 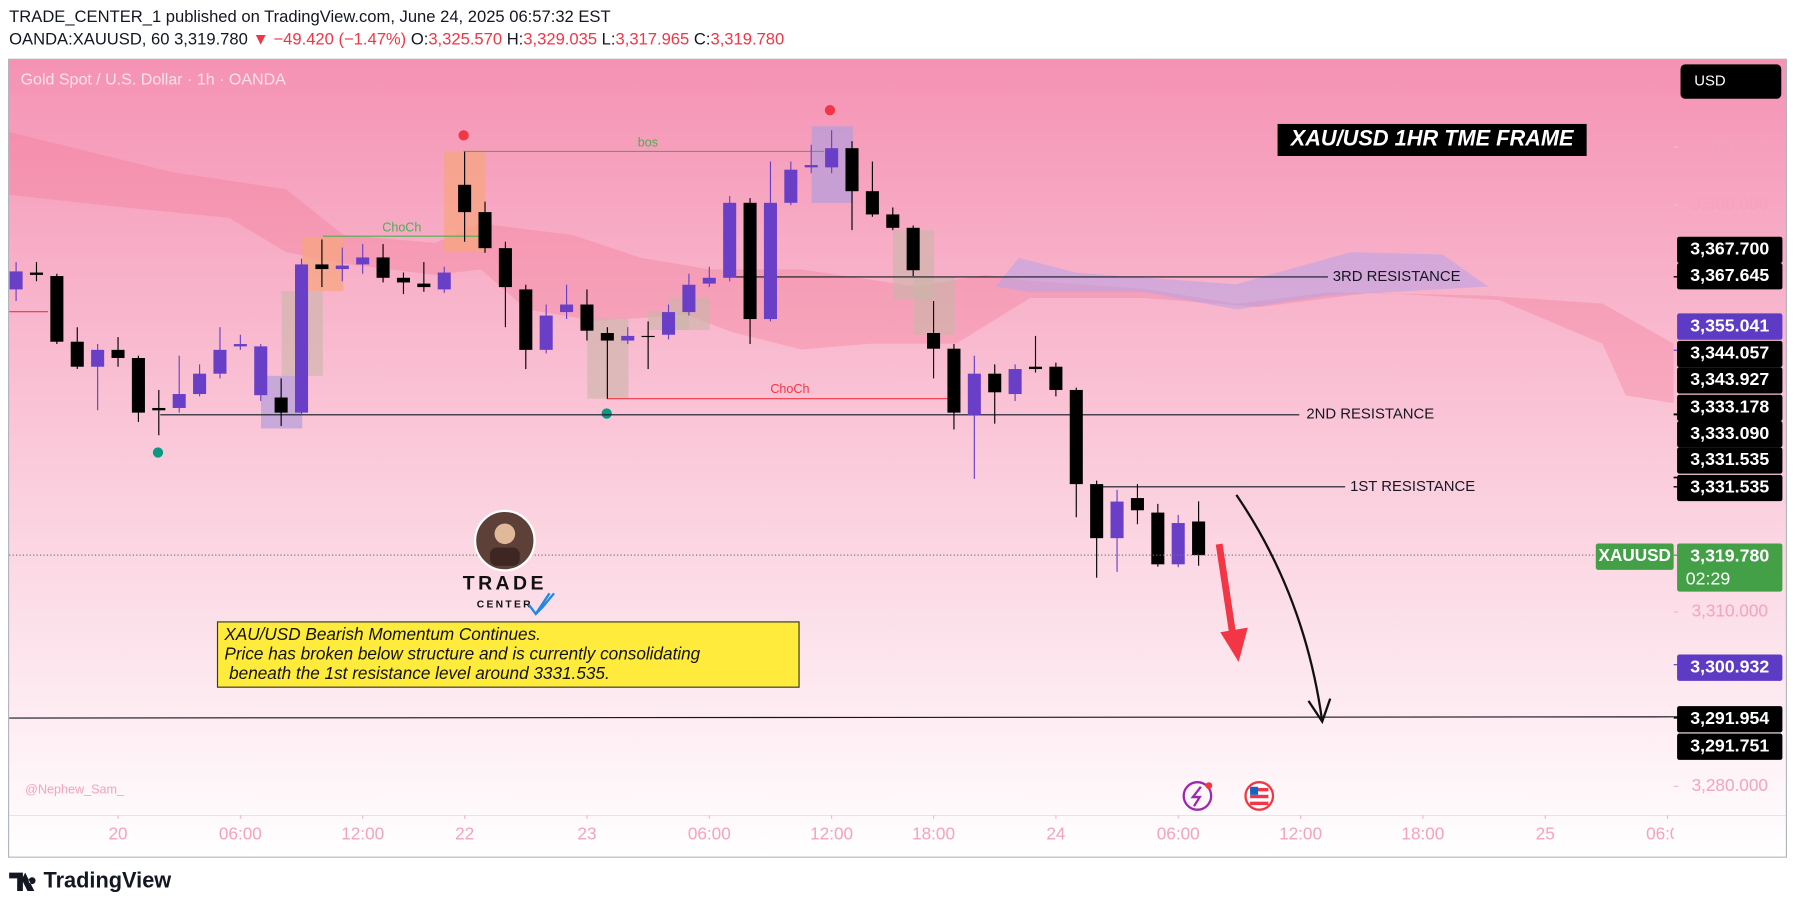 What do you see at coordinates (1279, 608) in the screenshot?
I see `projection-curve` at bounding box center [1279, 608].